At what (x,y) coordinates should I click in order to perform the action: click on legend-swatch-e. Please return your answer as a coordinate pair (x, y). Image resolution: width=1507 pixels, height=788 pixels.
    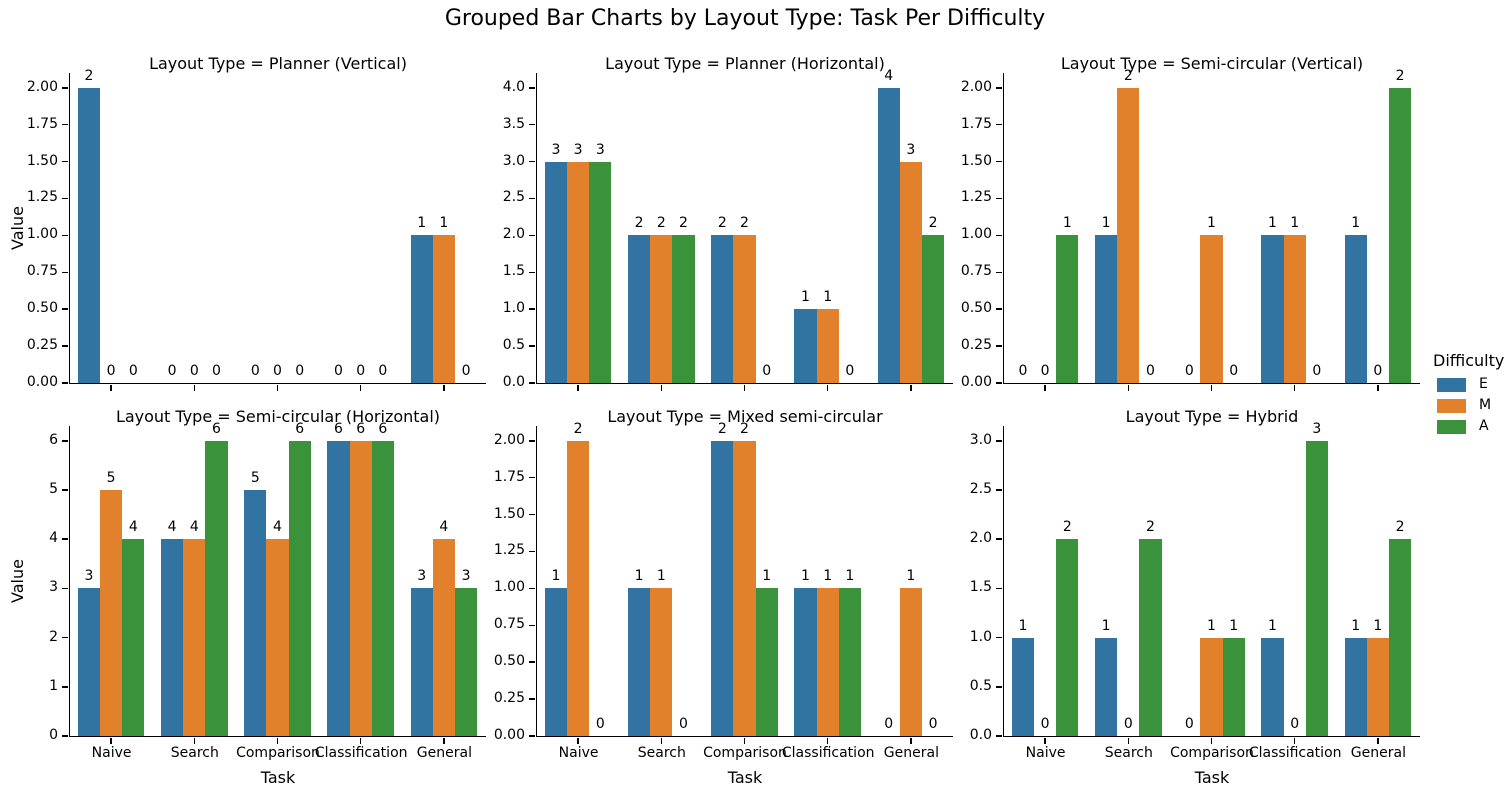
    Looking at the image, I should click on (1451, 385).